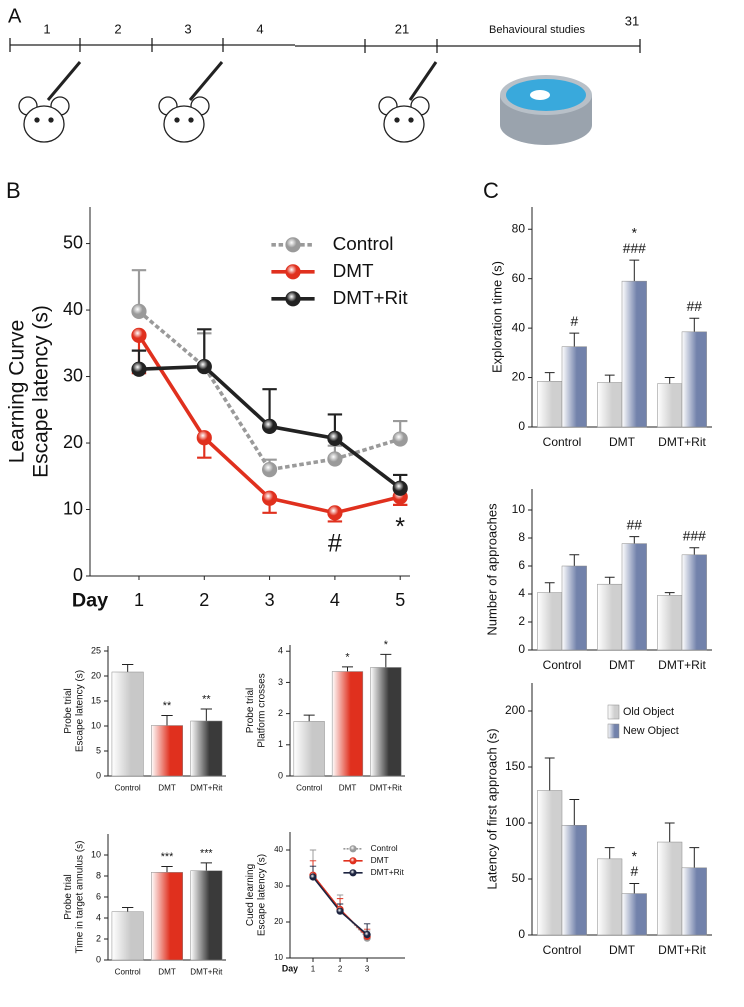  I want to click on y-axis-label: Number of approaches, so click(491, 569).